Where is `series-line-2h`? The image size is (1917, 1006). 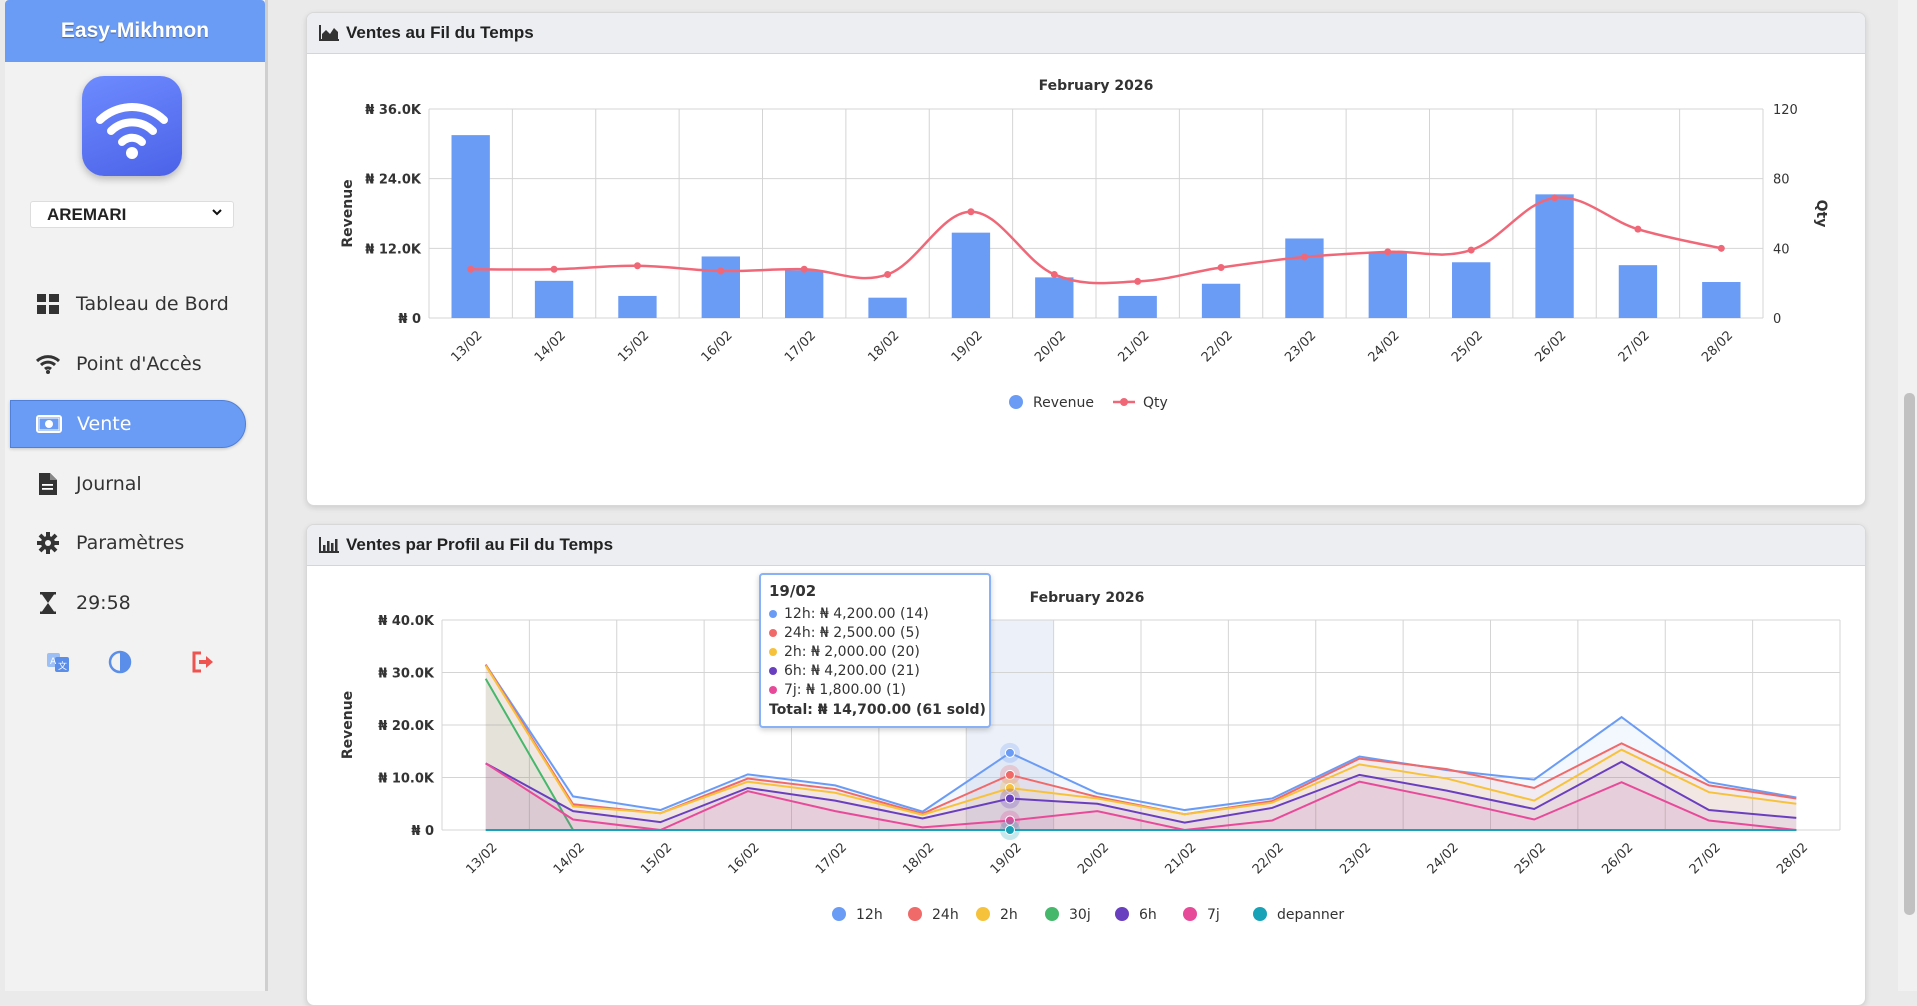
series-line-2h is located at coordinates (1140, 740).